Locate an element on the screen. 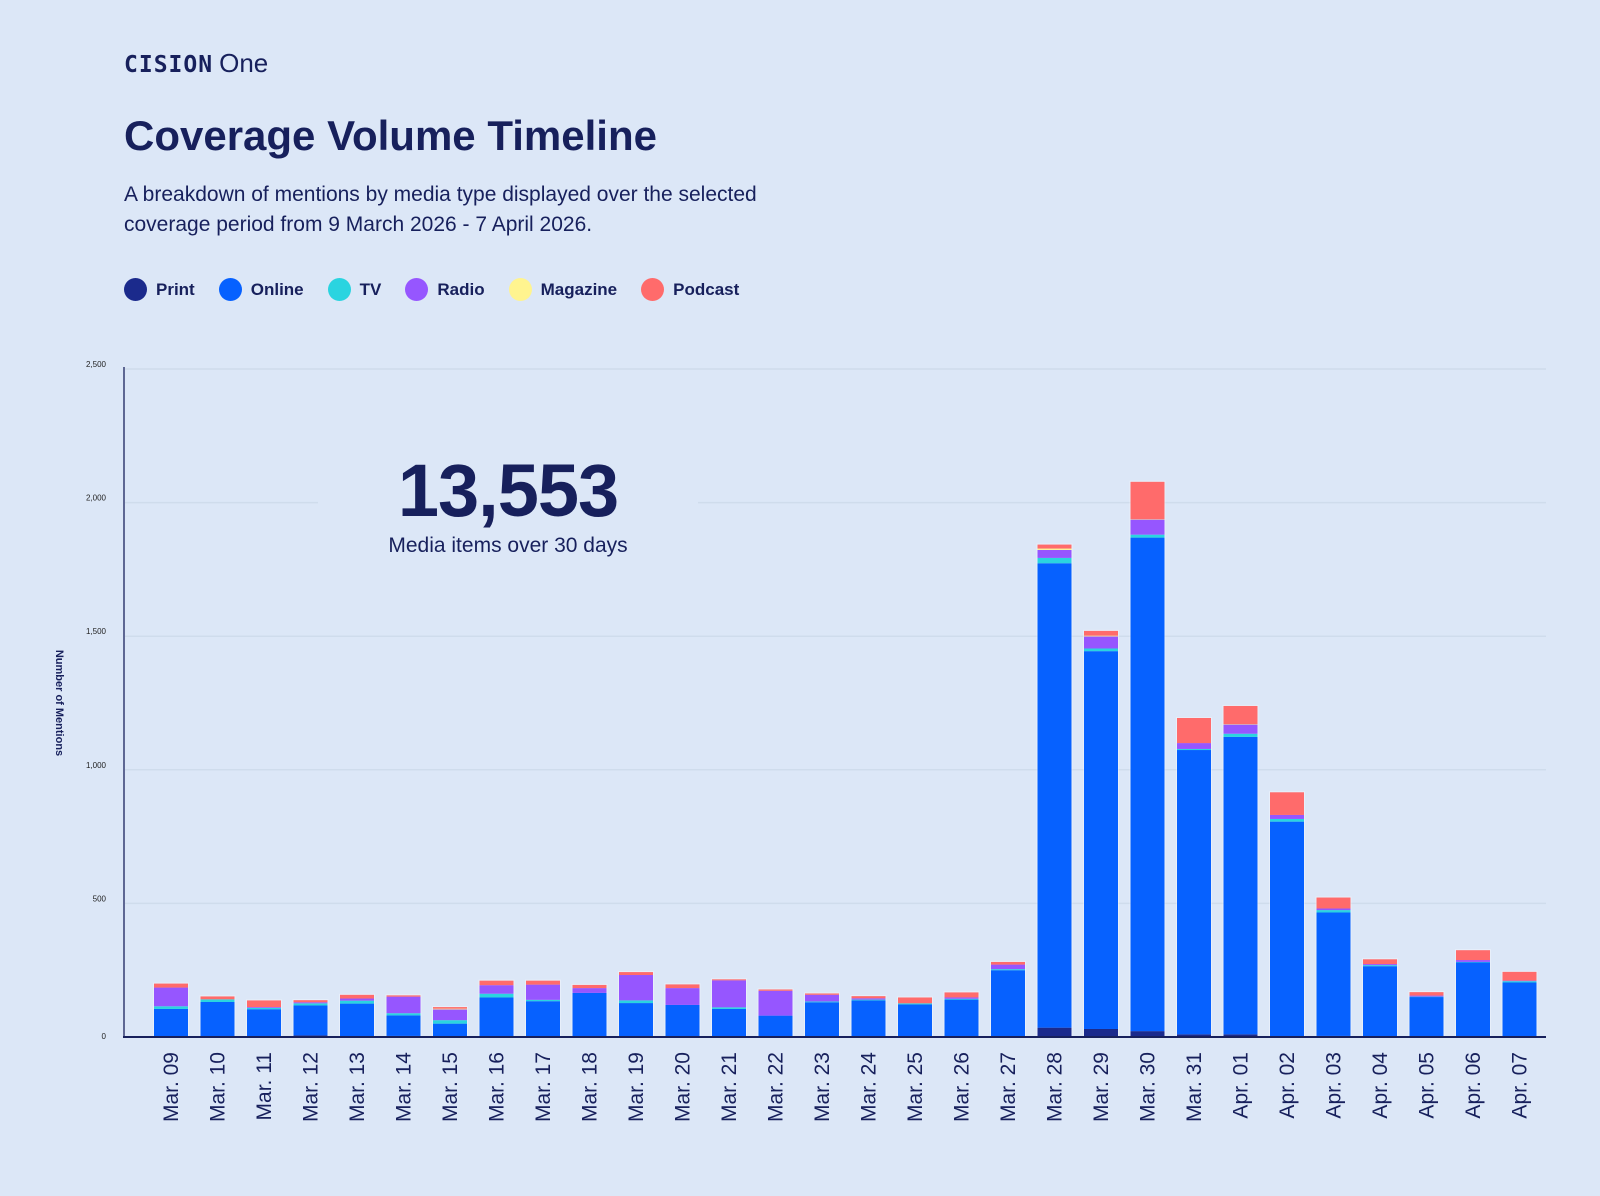 This screenshot has height=1196, width=1600. legend-item-podcast: Podcast is located at coordinates (690, 289).